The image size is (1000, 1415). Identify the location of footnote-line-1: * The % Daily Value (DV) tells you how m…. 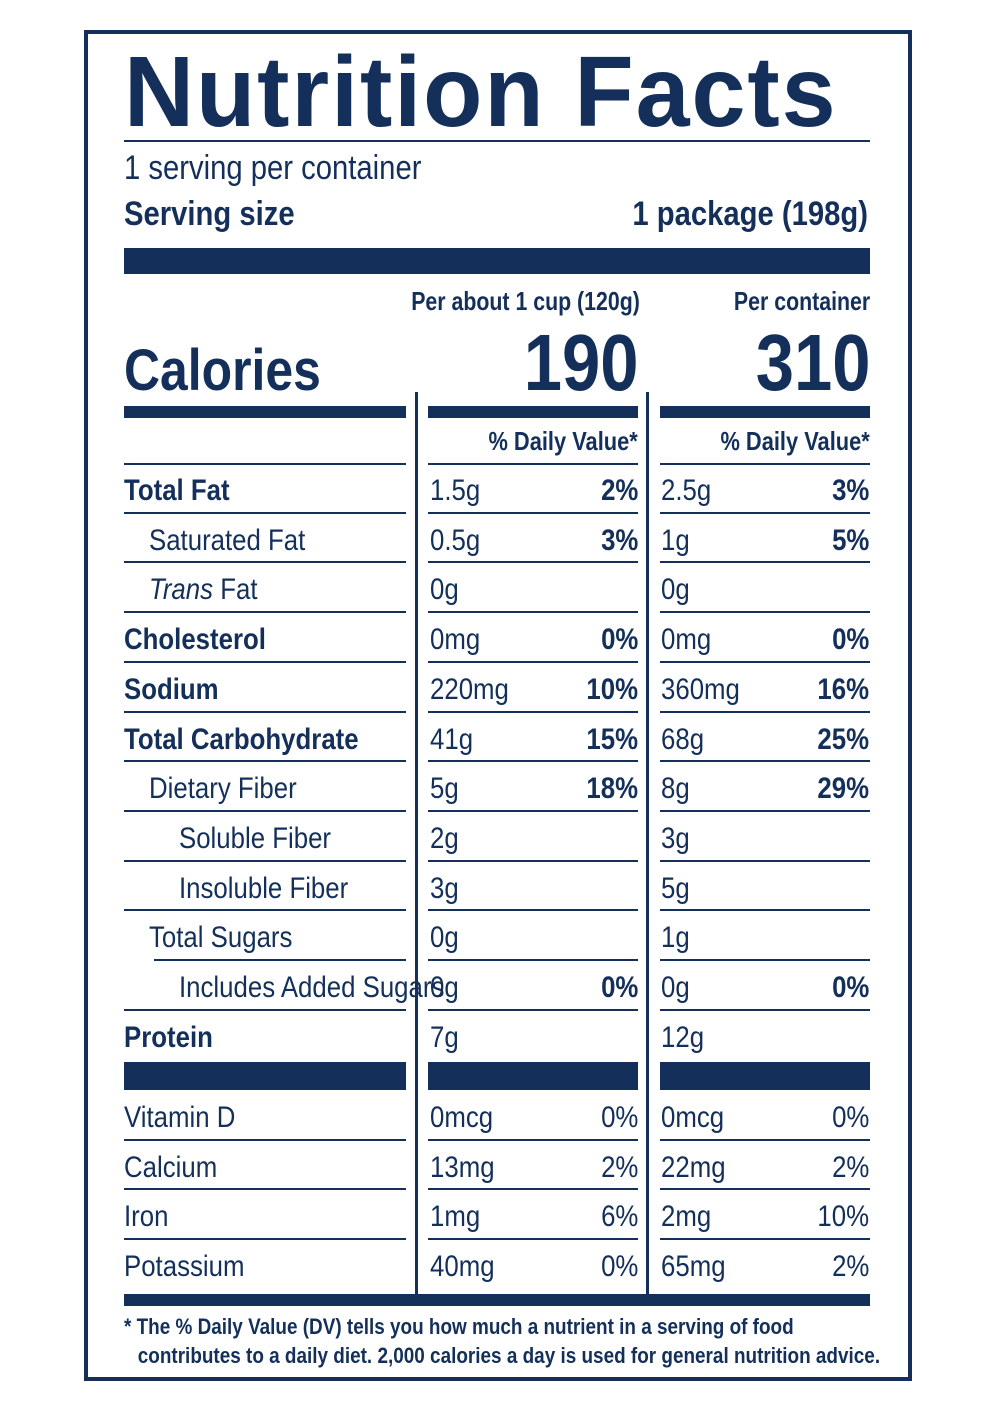
(459, 1326).